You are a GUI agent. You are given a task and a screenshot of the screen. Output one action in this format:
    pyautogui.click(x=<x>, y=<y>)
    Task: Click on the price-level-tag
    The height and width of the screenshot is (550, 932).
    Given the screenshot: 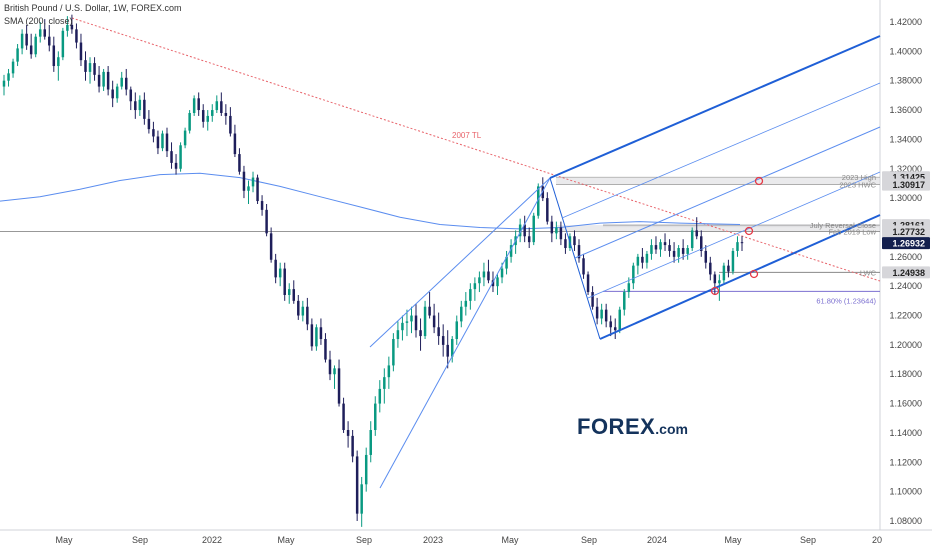 What is the action you would take?
    pyautogui.click(x=906, y=243)
    